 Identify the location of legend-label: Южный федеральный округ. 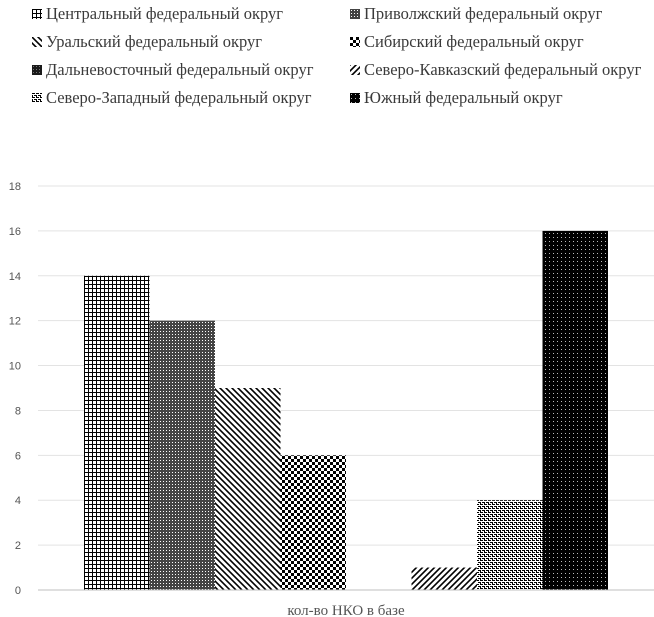
(463, 97).